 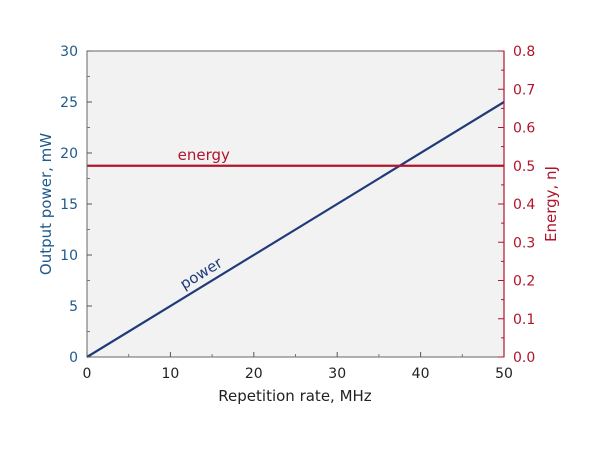 I want to click on right-y-tick-label: 0.8, so click(x=524, y=52).